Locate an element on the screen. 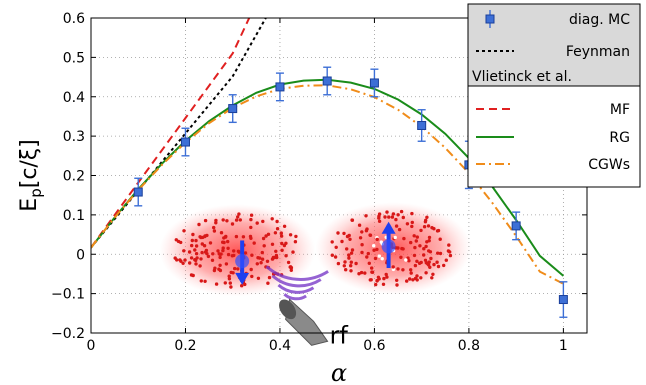 This screenshot has height=385, width=646. legend-entry-5: CGWs is located at coordinates (553, 165).